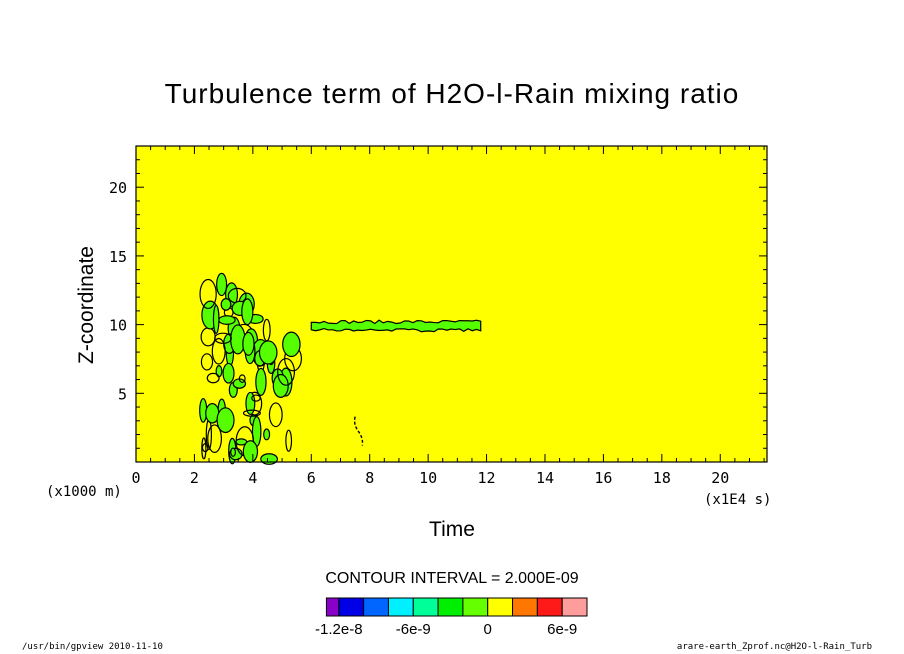  I want to click on x-tick-label: 18, so click(662, 478).